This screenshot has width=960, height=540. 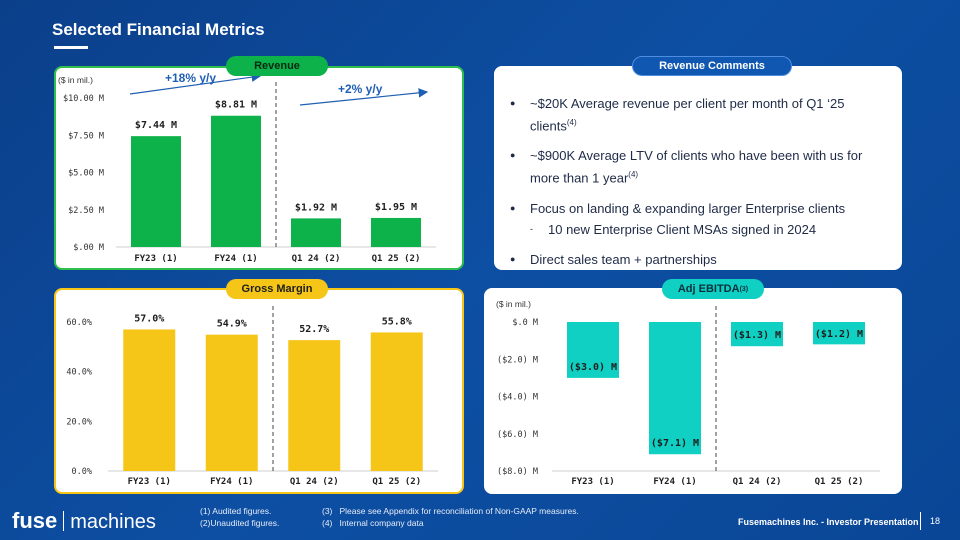 What do you see at coordinates (314, 329) in the screenshot?
I see `data-label: 52.7%` at bounding box center [314, 329].